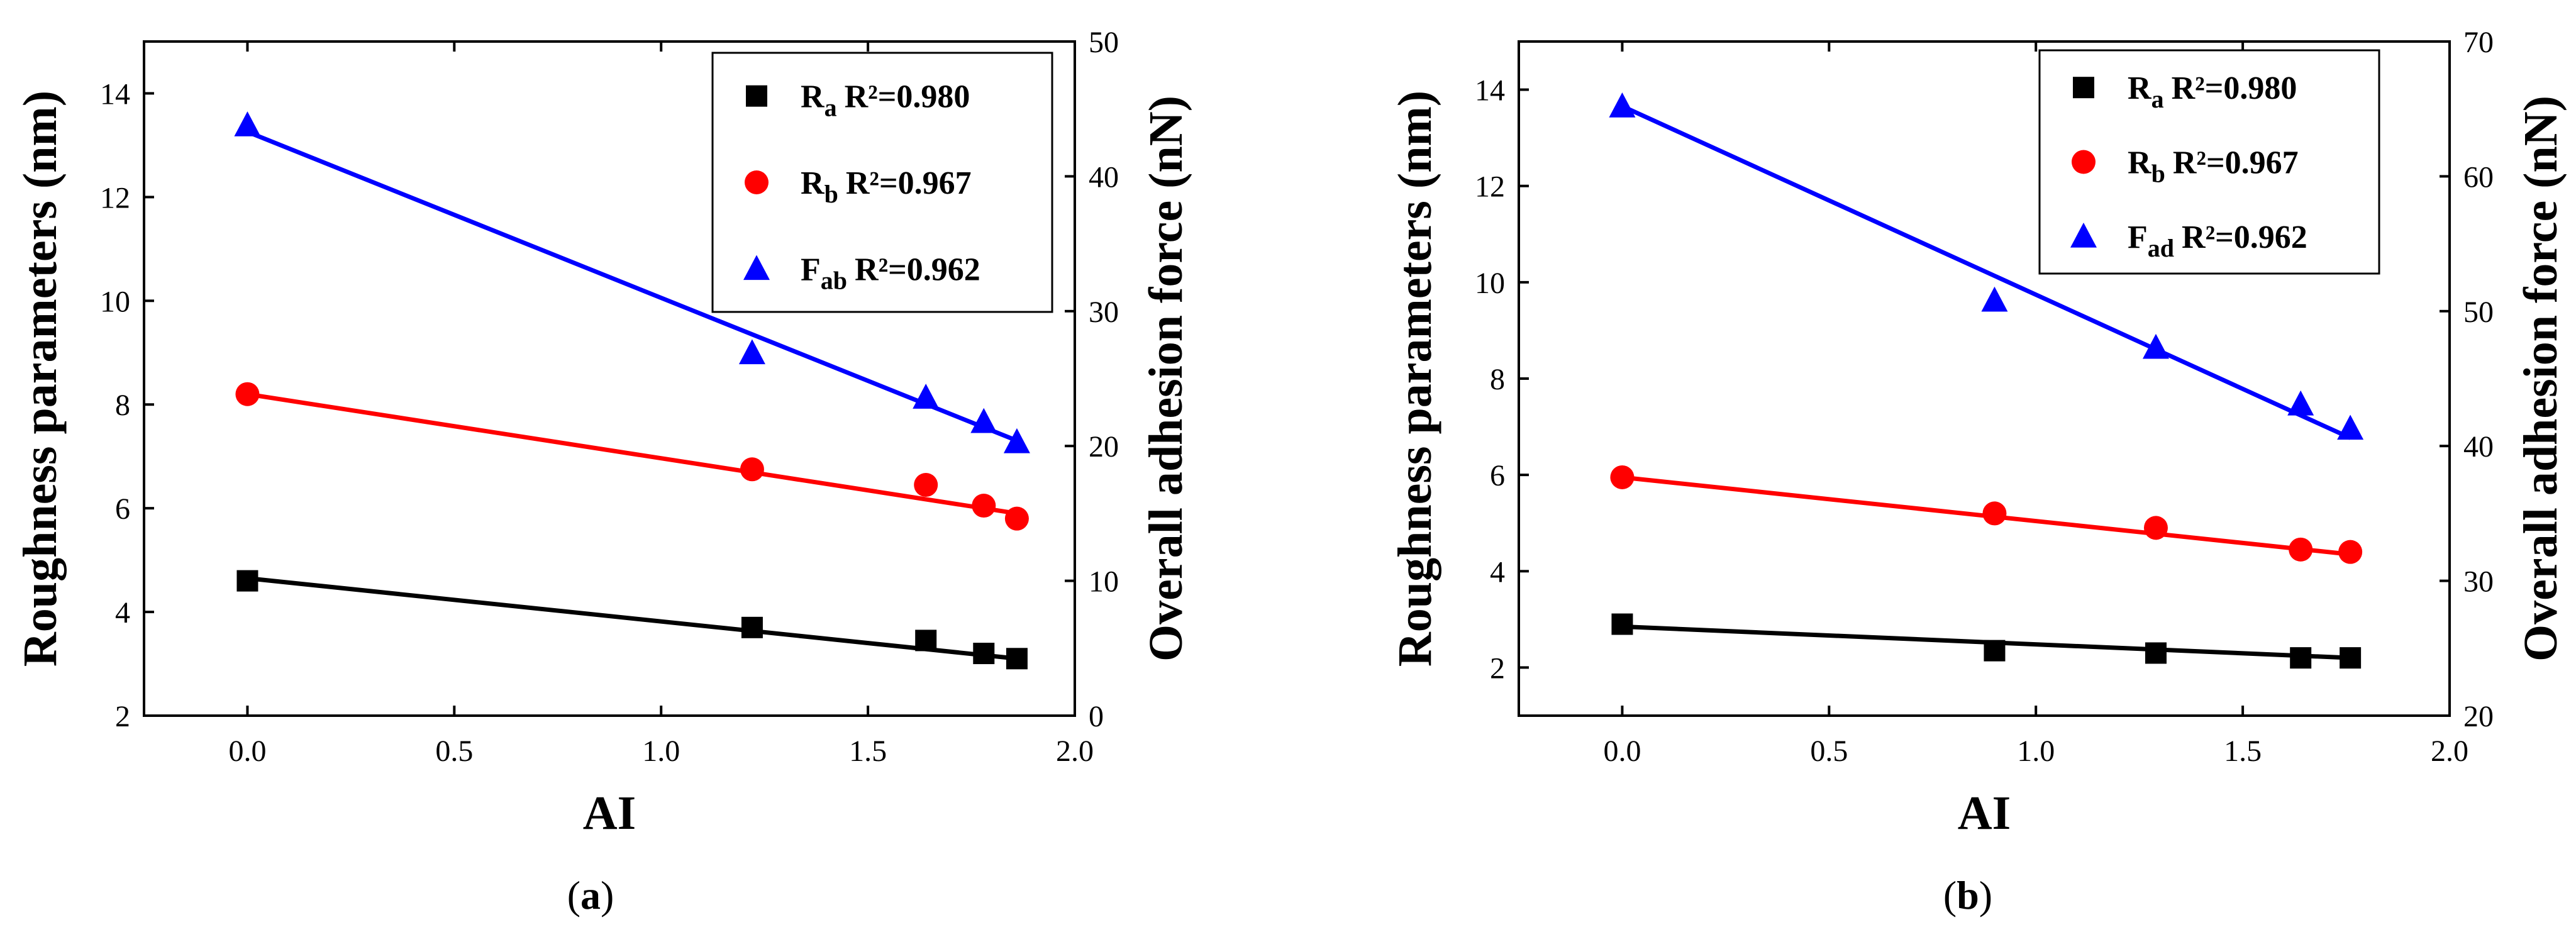 Image resolution: width=2576 pixels, height=932 pixels. What do you see at coordinates (1096, 717) in the screenshot?
I see `y2-tick-label: 0` at bounding box center [1096, 717].